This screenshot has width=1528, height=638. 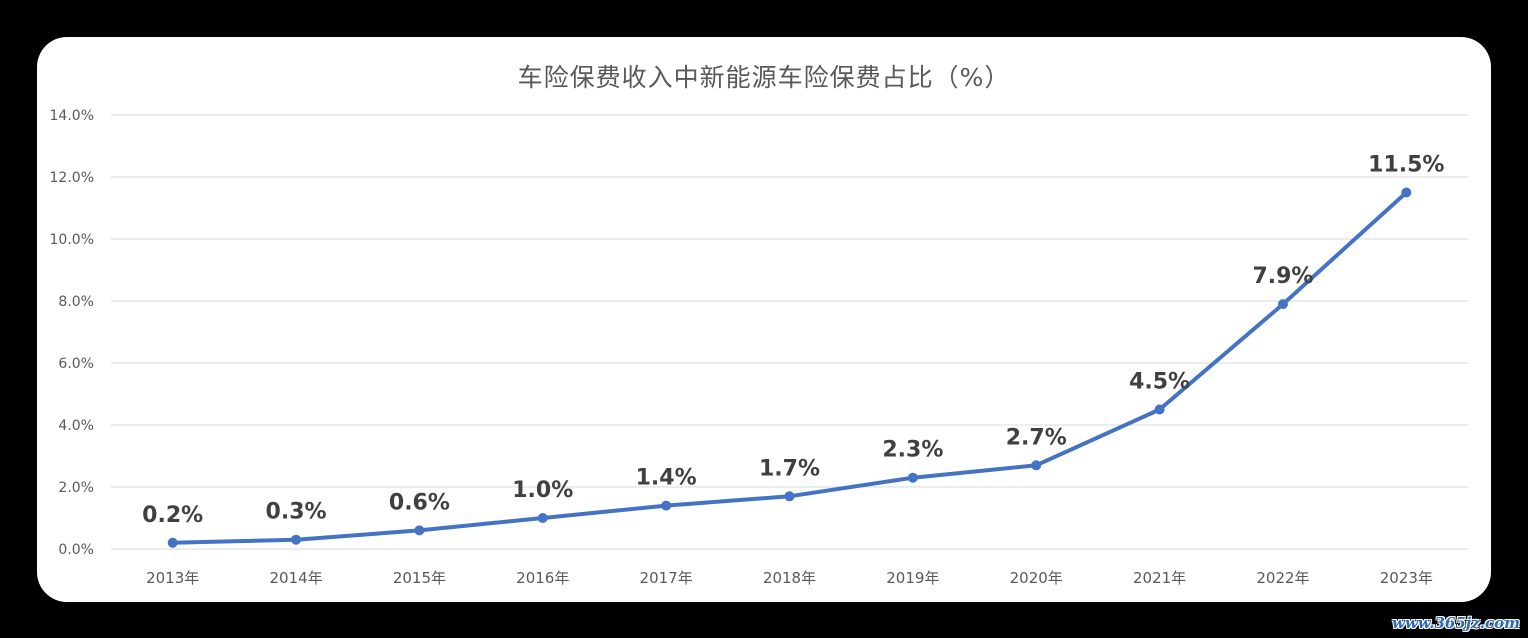 What do you see at coordinates (72, 333) in the screenshot?
I see `y-axis-ticks: 0.0% 2.0% 4.0% 6.0% 8.0% 10.0% 12.0% 14.0%` at bounding box center [72, 333].